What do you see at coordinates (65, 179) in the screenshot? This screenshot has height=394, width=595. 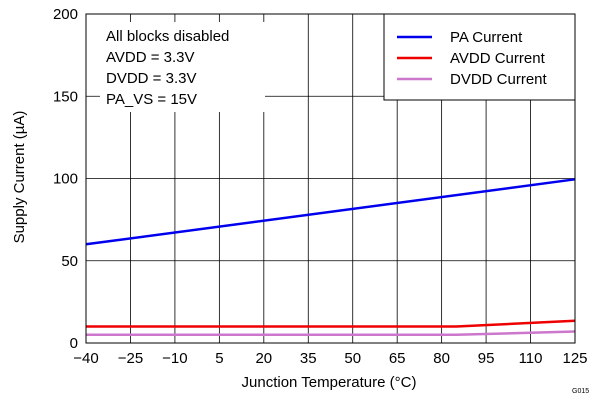 I see `y-tick-label: 100` at bounding box center [65, 179].